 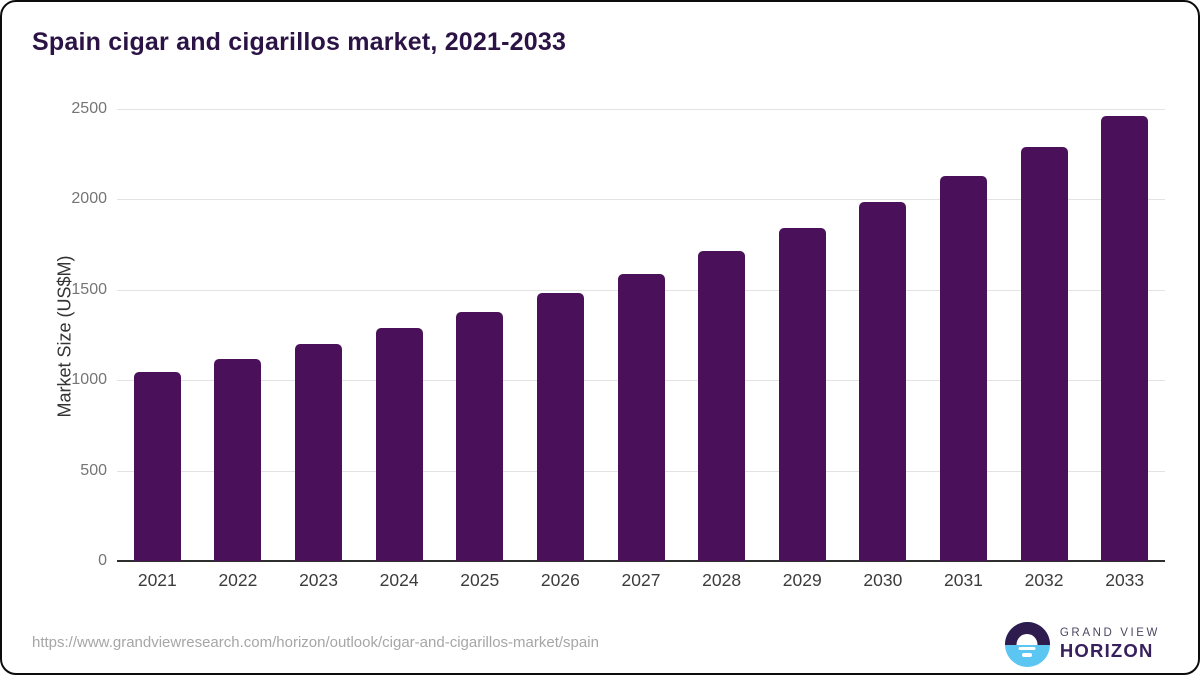 What do you see at coordinates (102, 560) in the screenshot?
I see `y-tick-label: 0` at bounding box center [102, 560].